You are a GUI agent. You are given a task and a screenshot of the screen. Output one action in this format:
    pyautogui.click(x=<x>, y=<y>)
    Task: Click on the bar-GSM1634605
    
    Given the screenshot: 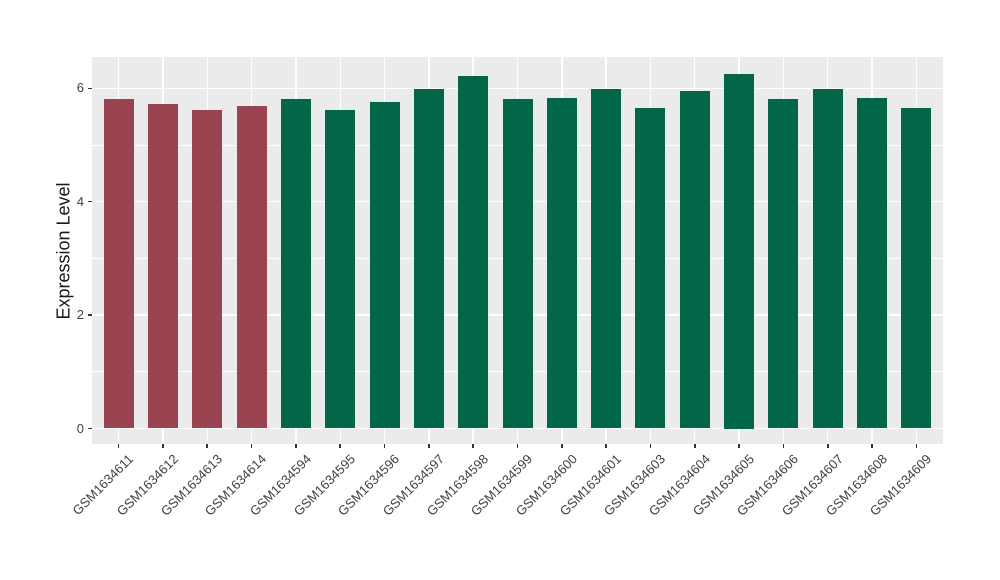 What is the action you would take?
    pyautogui.click(x=739, y=251)
    